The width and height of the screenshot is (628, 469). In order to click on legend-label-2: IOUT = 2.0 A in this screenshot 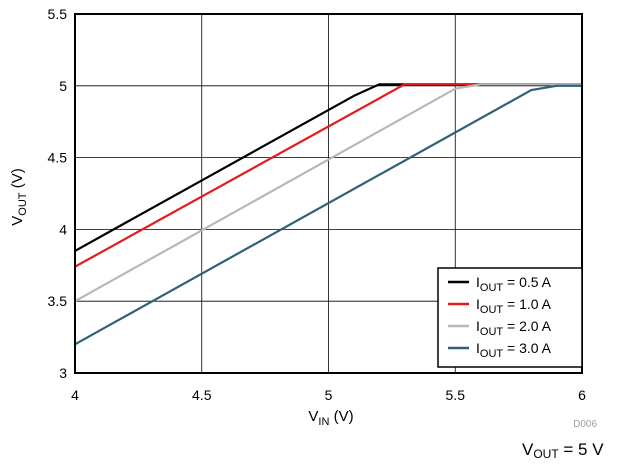, I will do `click(514, 328)`.